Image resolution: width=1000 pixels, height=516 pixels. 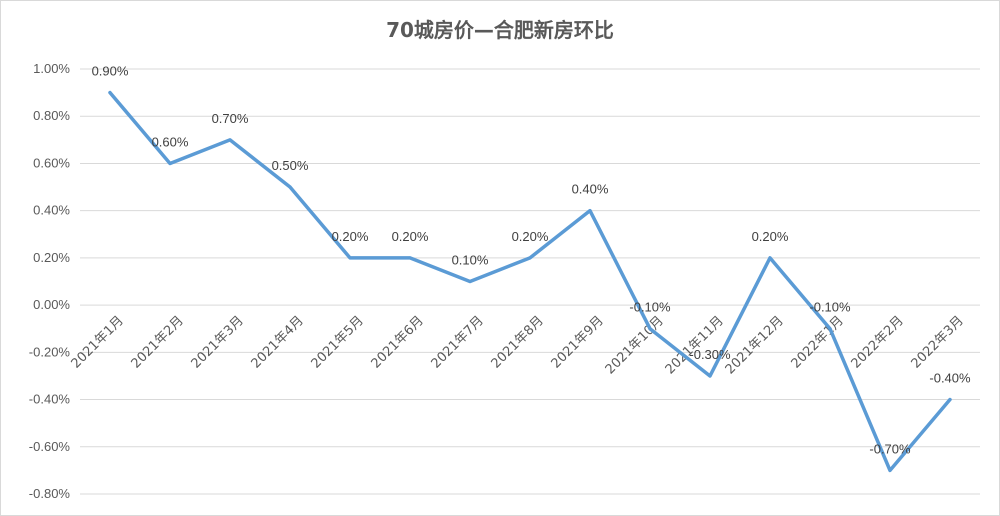 What do you see at coordinates (938, 342) in the screenshot?
I see `x-tick-label: 2022年3月` at bounding box center [938, 342].